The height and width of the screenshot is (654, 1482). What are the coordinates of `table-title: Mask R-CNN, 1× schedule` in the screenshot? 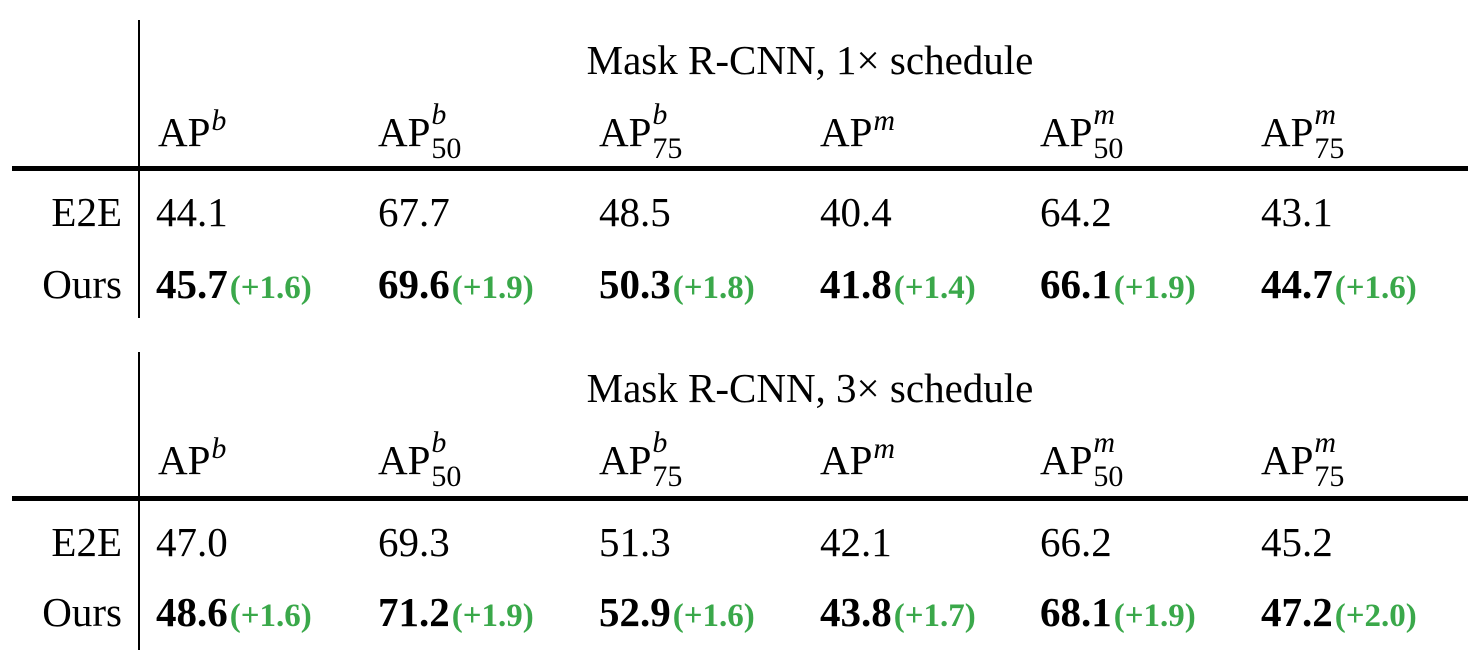 It's located at (810, 60).